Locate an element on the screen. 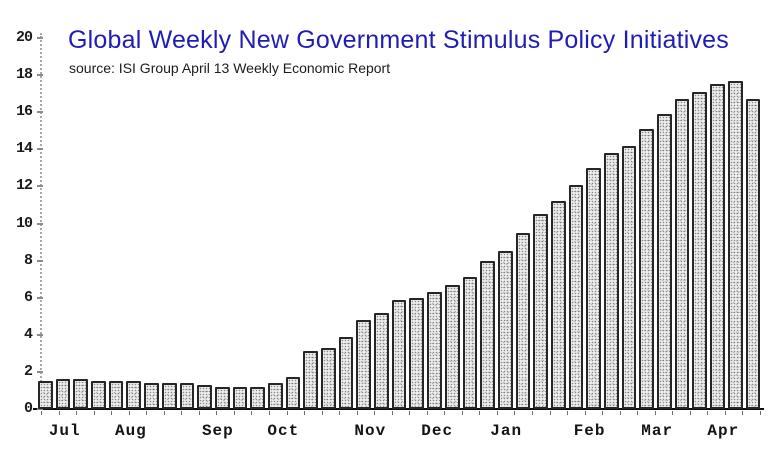  y-axis-tick-label: 2 is located at coordinates (28, 371).